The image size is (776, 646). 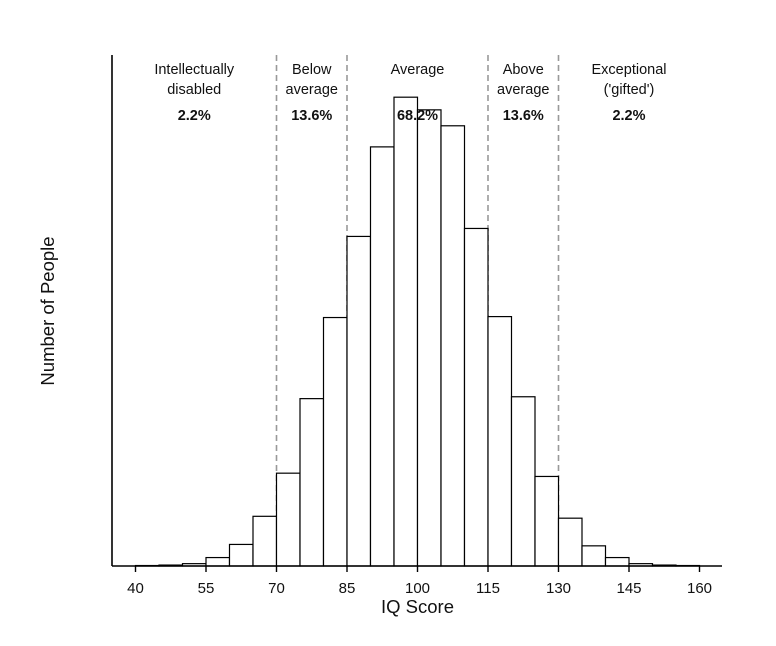 What do you see at coordinates (488, 588) in the screenshot?
I see `x-tick-label-115: 115` at bounding box center [488, 588].